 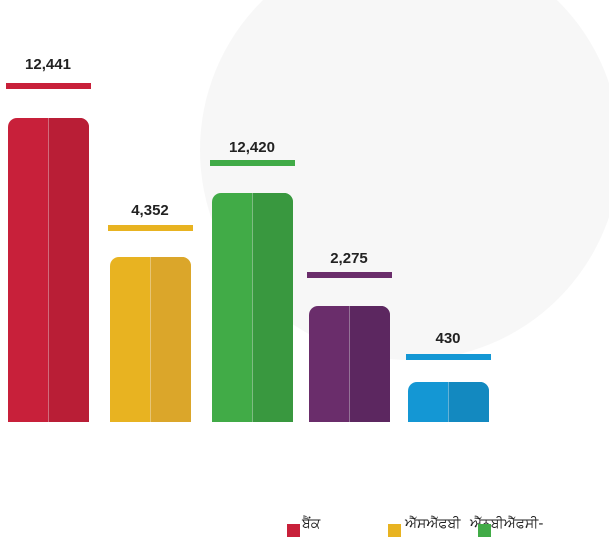 I want to click on value-label: 4,352, so click(x=150, y=210).